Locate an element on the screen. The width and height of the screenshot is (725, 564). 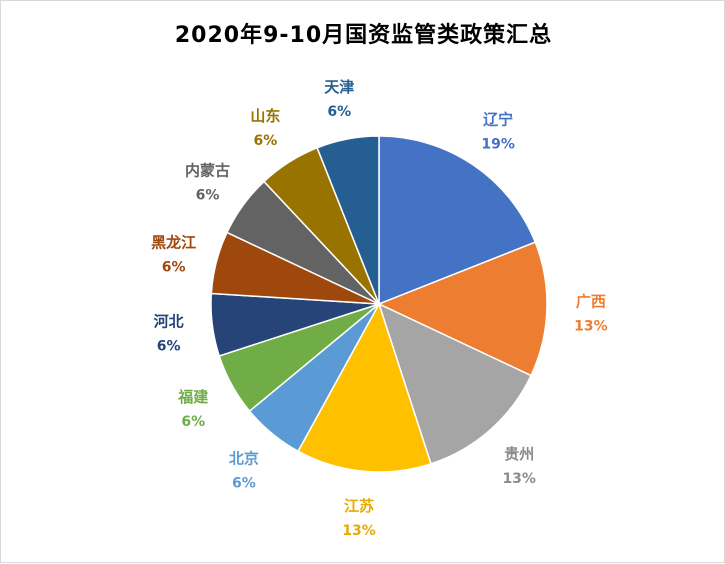
slice-label-name: 北京 is located at coordinates (244, 458).